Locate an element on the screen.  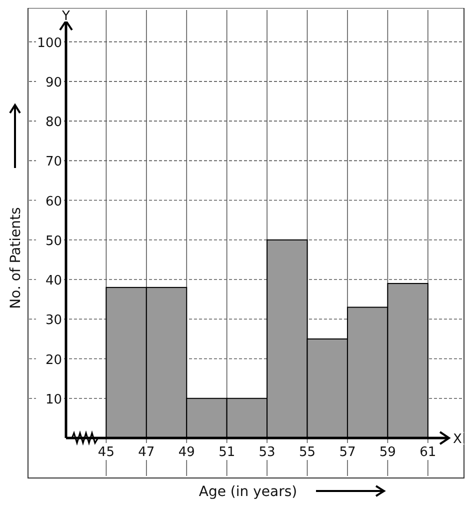
y-tick-label: 50 is located at coordinates (53, 241).